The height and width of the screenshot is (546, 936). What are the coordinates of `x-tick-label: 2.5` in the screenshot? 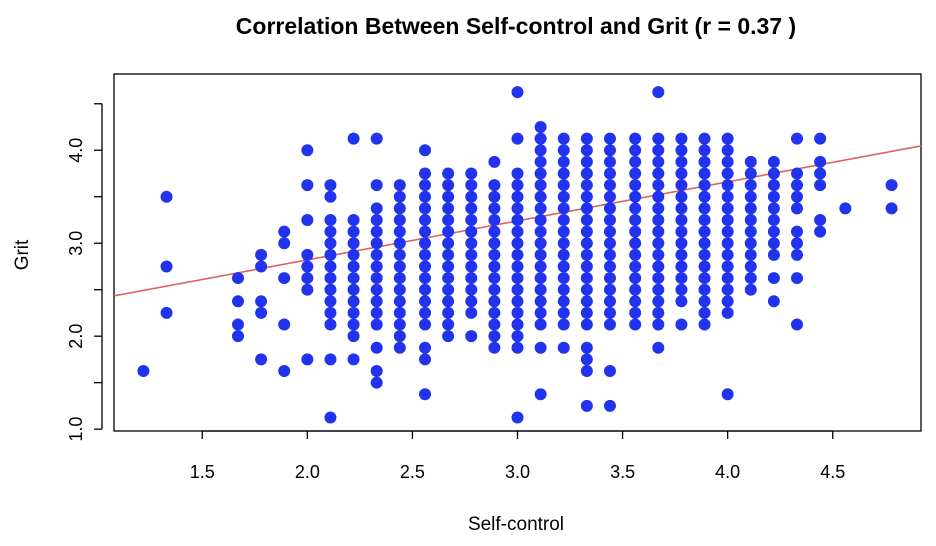 It's located at (412, 472).